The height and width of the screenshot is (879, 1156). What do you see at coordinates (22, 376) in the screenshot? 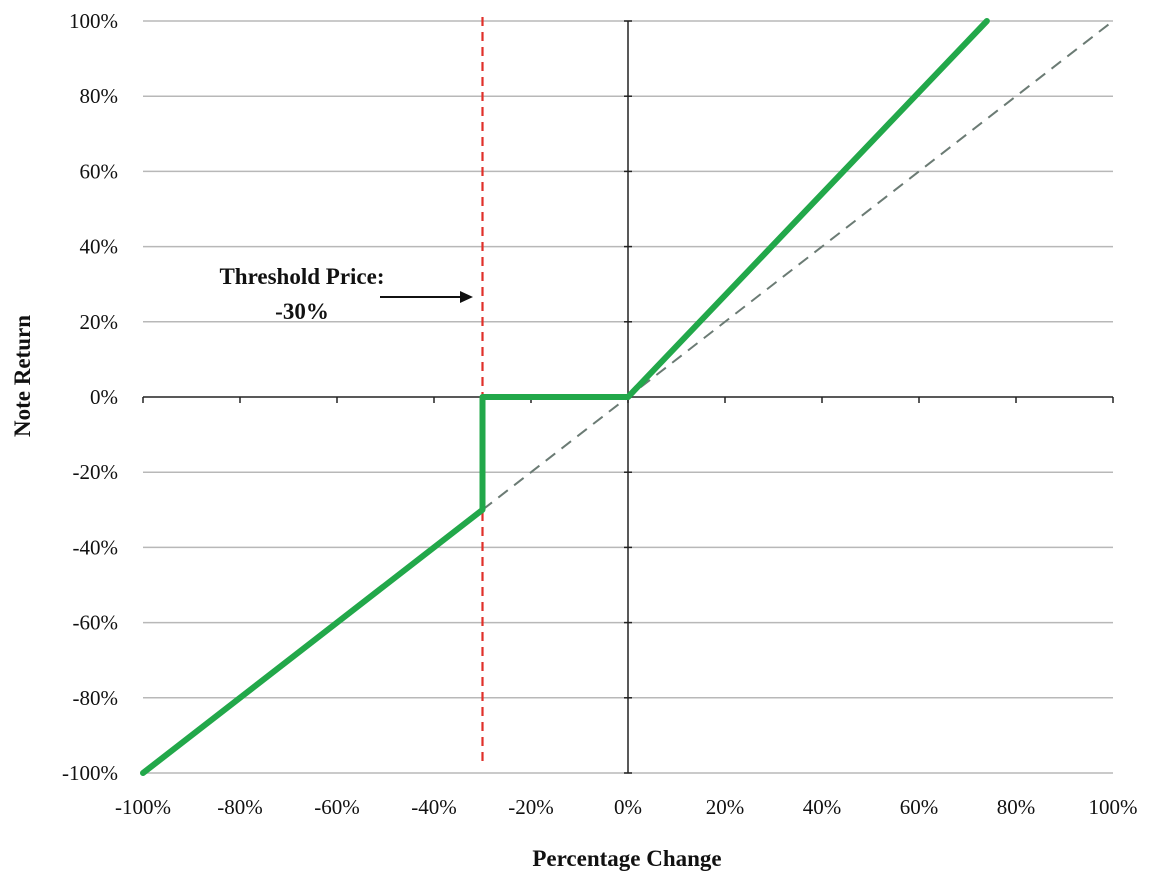
I see `y-axis-title: Note Return` at bounding box center [22, 376].